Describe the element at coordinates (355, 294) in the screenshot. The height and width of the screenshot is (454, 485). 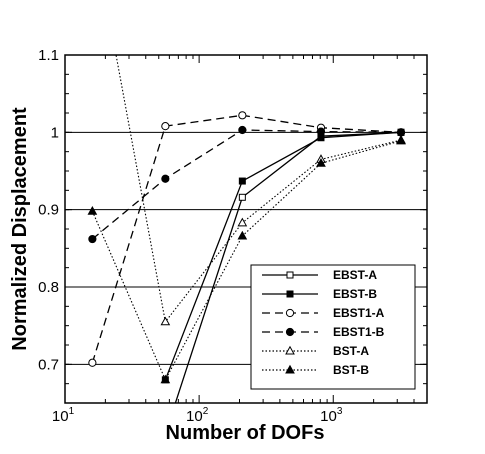
I see `legend-label: EBST-B` at that location.